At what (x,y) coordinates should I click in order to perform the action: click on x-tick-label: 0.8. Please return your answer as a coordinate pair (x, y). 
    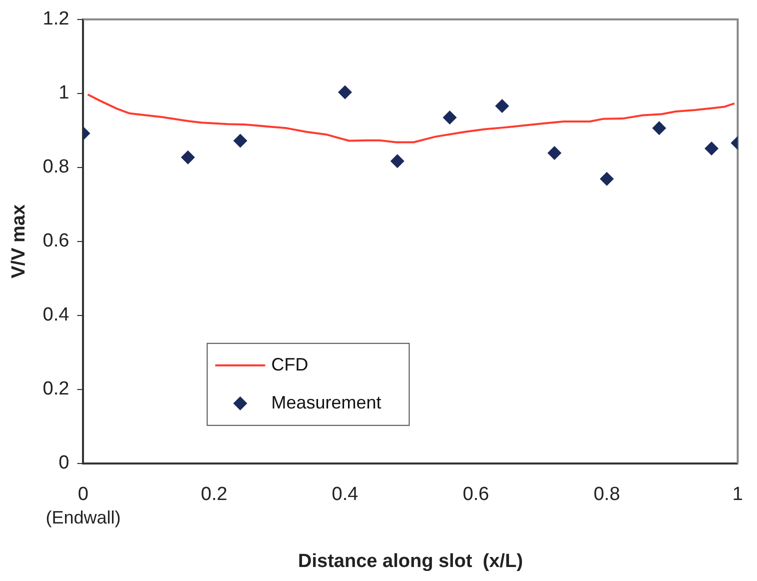
    Looking at the image, I should click on (607, 495).